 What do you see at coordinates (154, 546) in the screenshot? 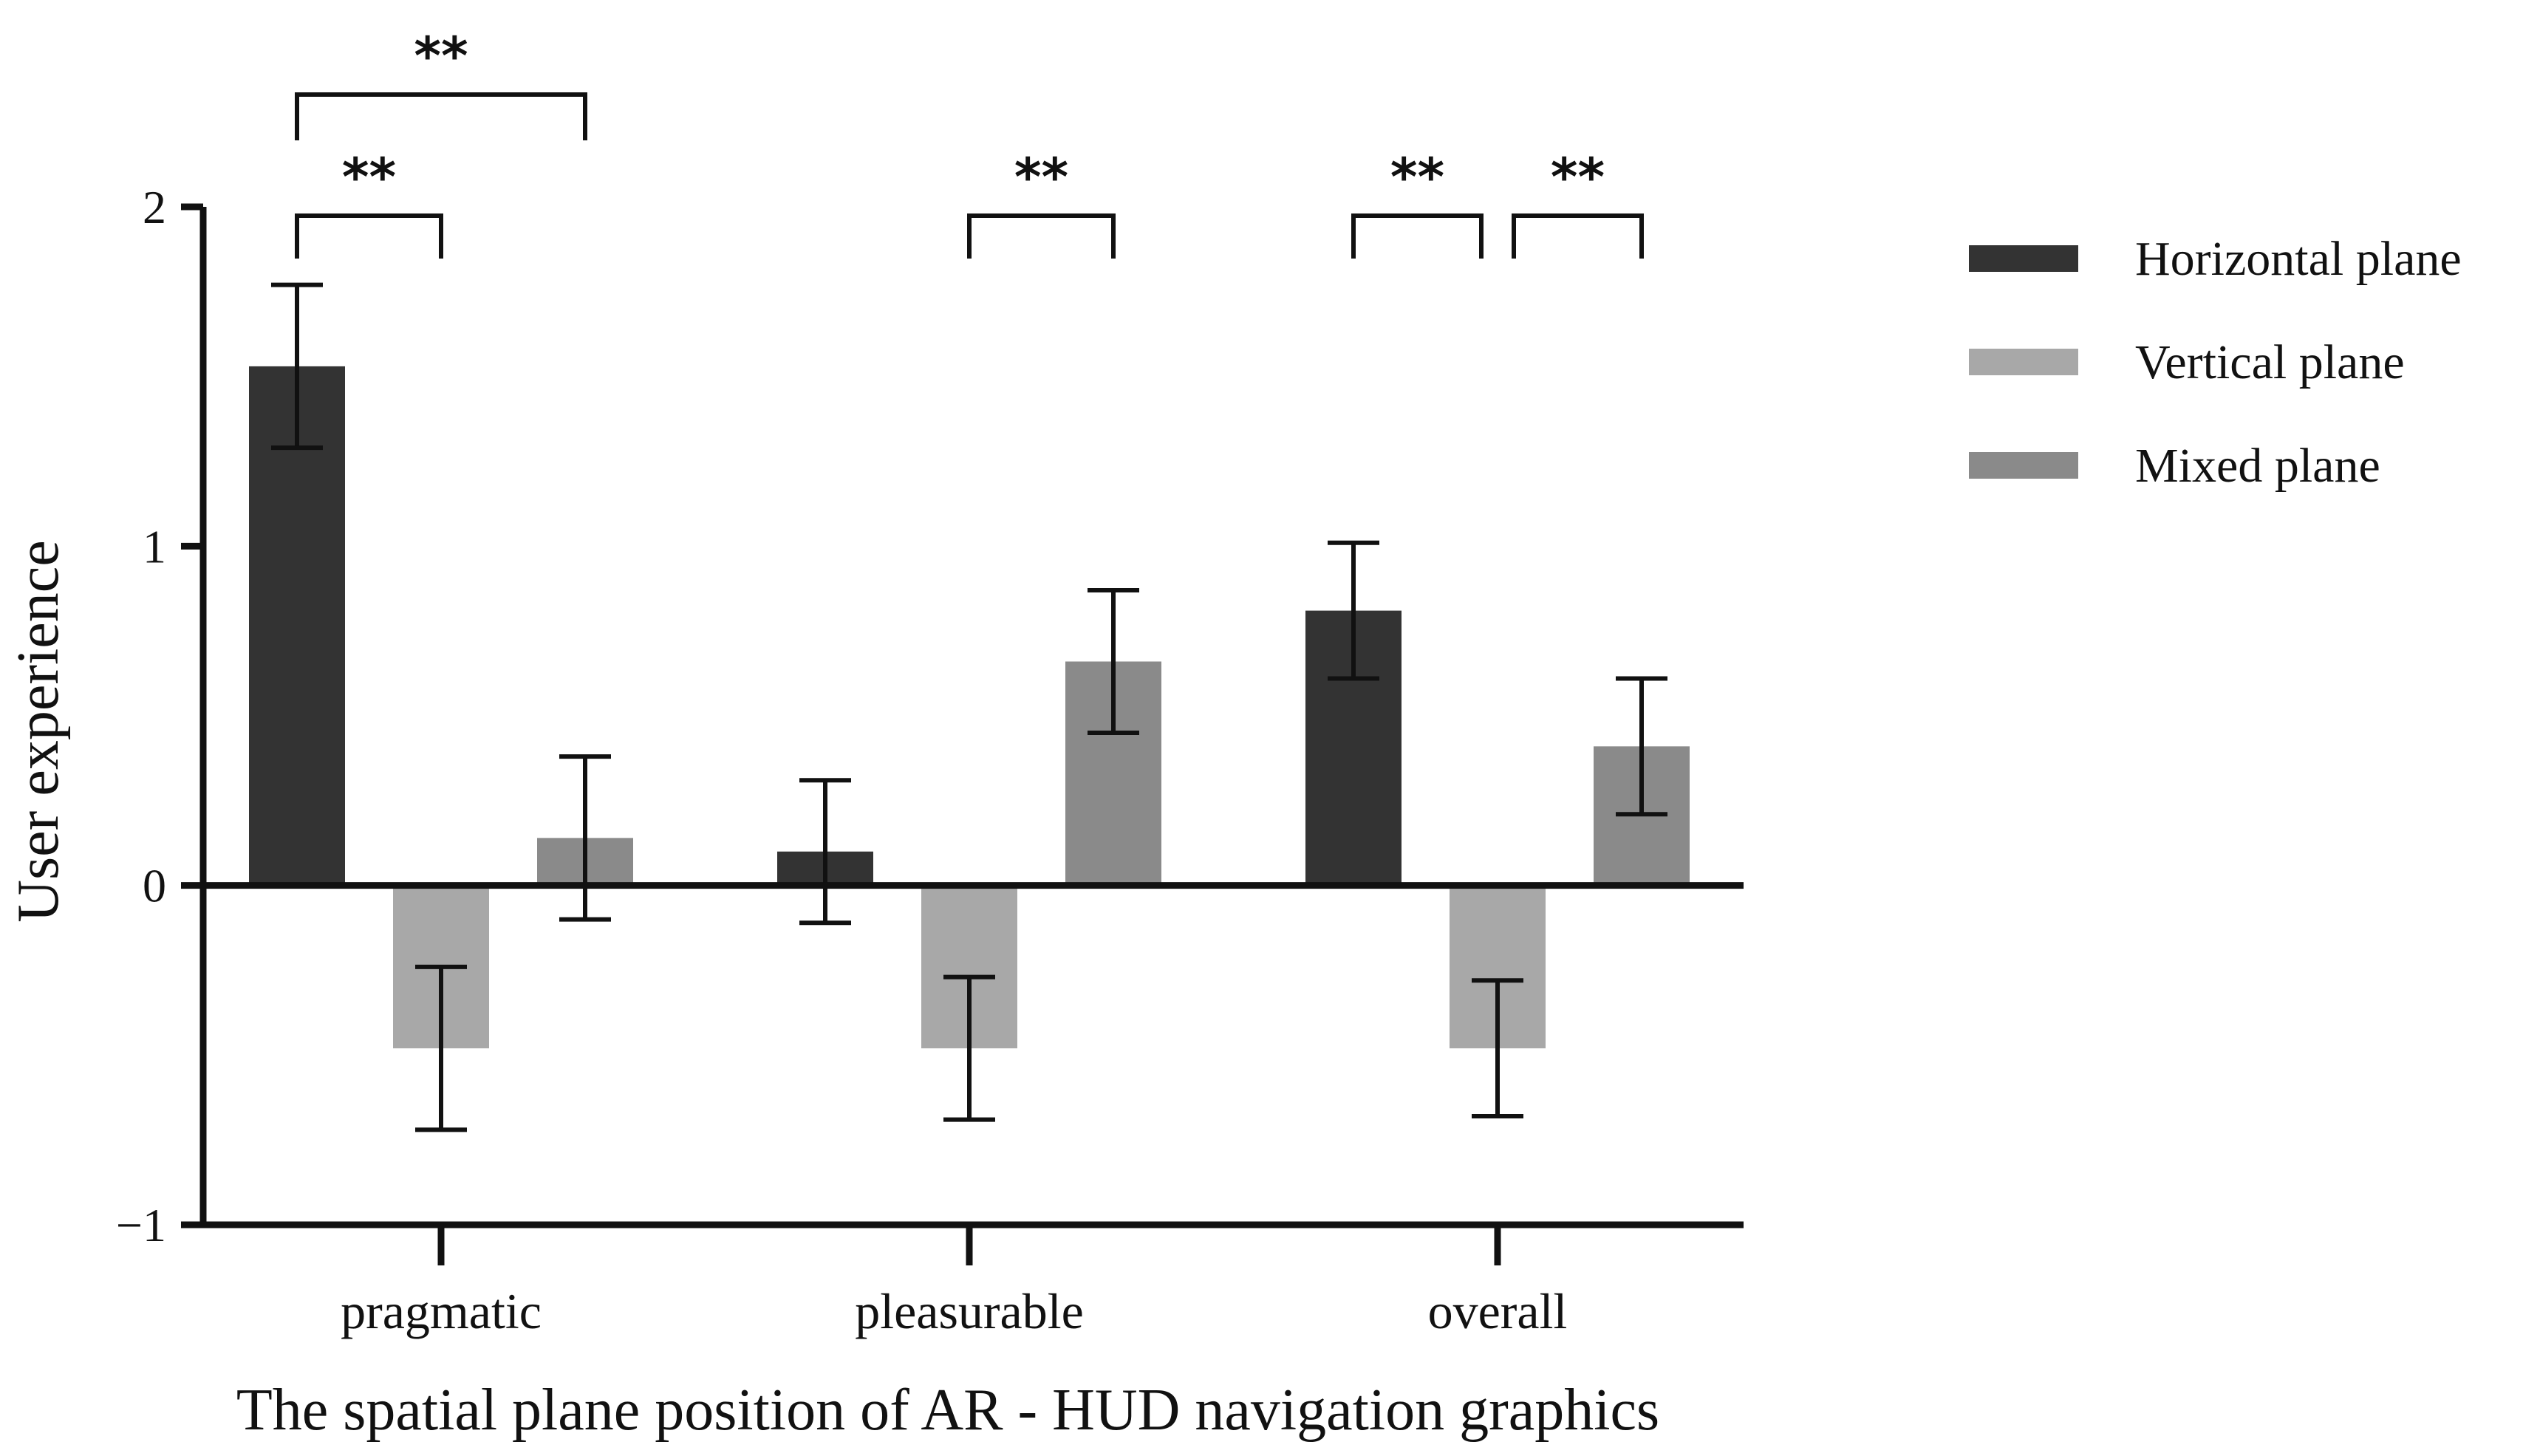
I see `y-tick-label: 1` at bounding box center [154, 546].